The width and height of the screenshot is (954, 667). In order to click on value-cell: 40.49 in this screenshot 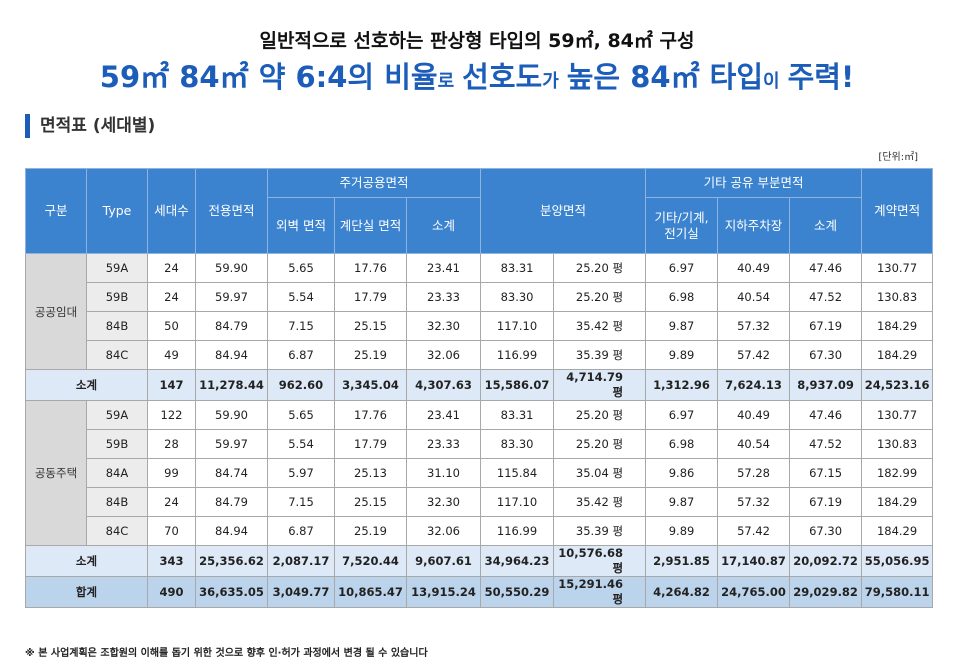, I will do `click(754, 268)`.